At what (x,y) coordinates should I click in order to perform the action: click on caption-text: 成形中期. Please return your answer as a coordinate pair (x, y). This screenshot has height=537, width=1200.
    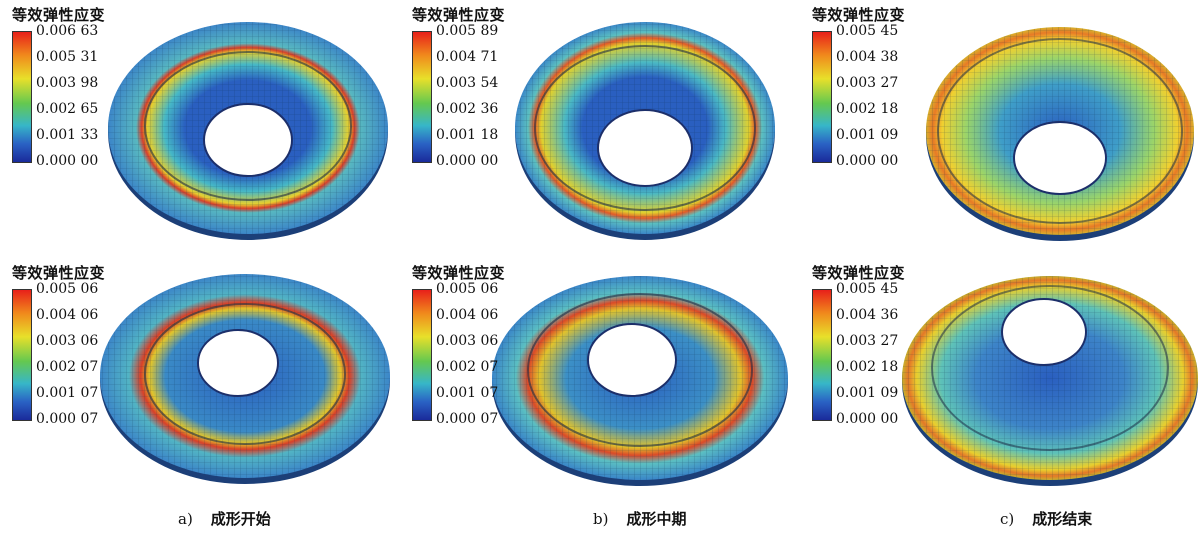
    Looking at the image, I should click on (656, 519).